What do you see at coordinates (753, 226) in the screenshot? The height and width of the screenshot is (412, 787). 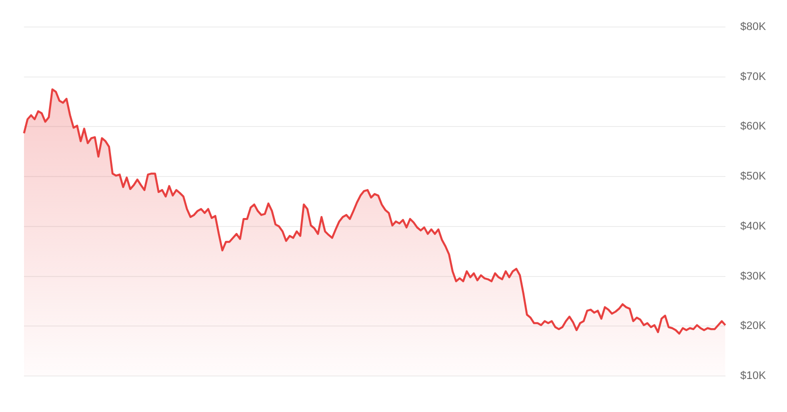 I see `y-tick-label: $40K` at bounding box center [753, 226].